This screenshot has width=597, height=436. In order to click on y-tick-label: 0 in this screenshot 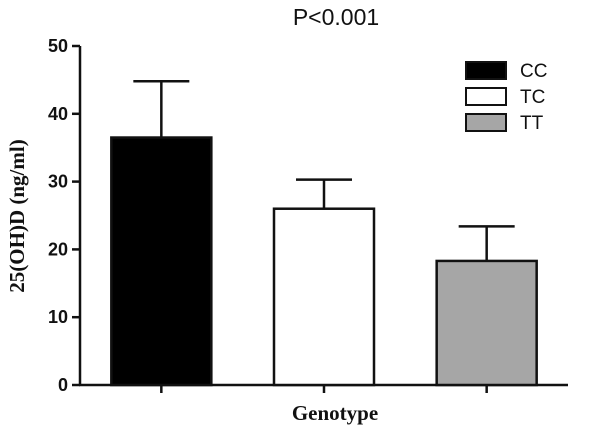, I will do `click(63, 385)`.